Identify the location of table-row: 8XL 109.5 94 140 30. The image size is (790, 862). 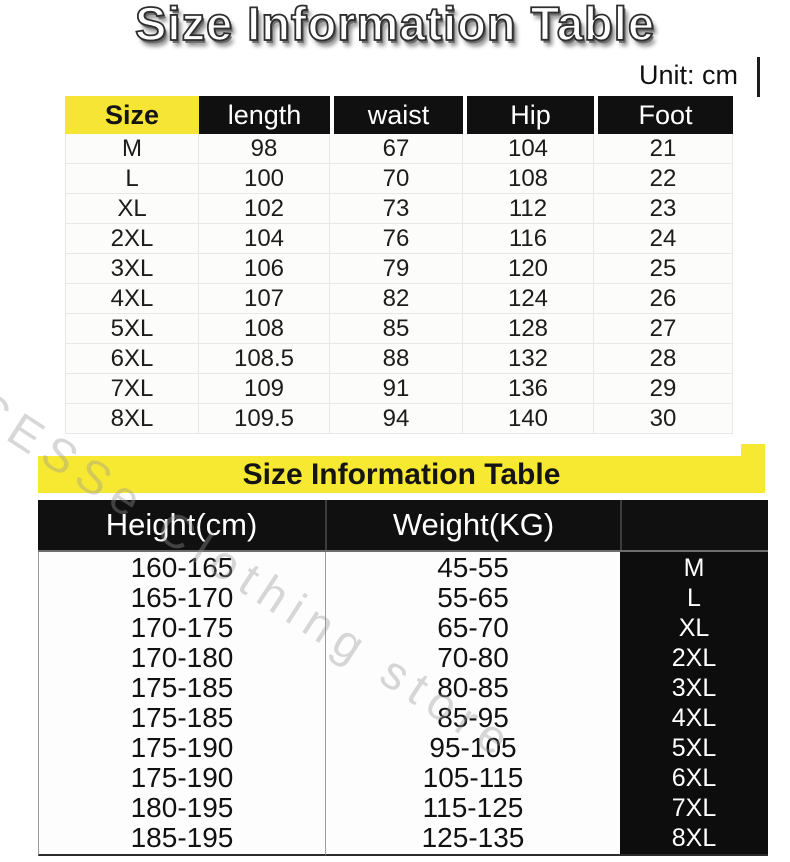
(399, 419).